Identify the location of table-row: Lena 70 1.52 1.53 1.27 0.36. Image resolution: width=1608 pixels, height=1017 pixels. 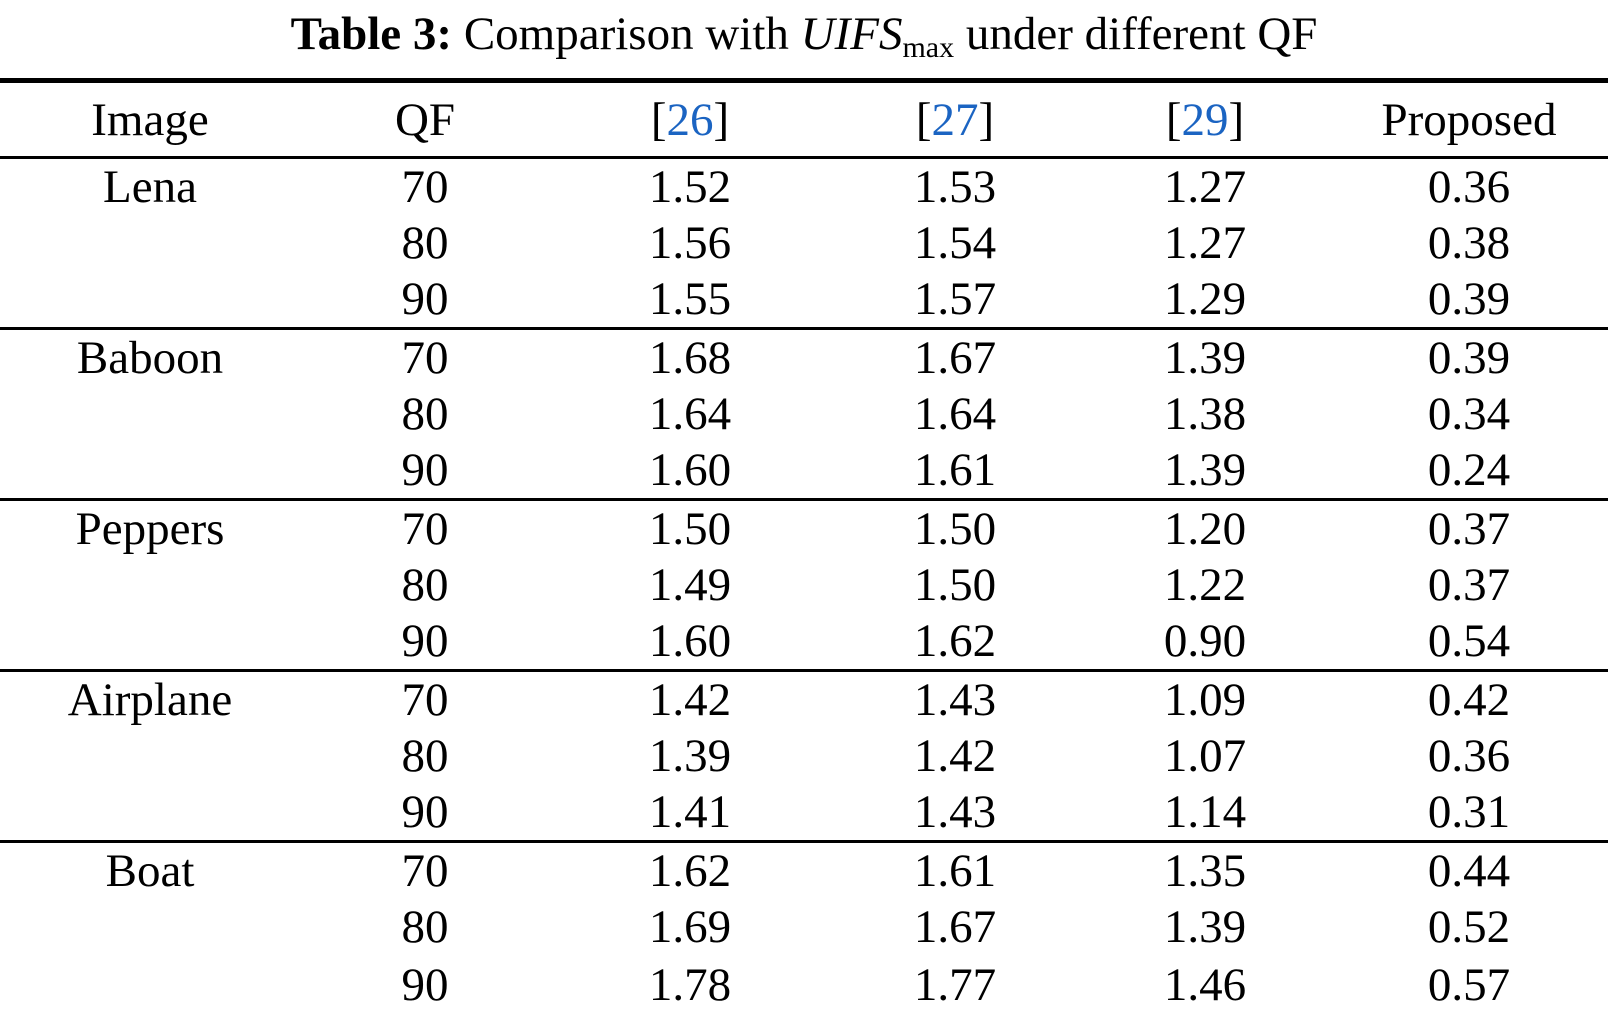
(804, 186).